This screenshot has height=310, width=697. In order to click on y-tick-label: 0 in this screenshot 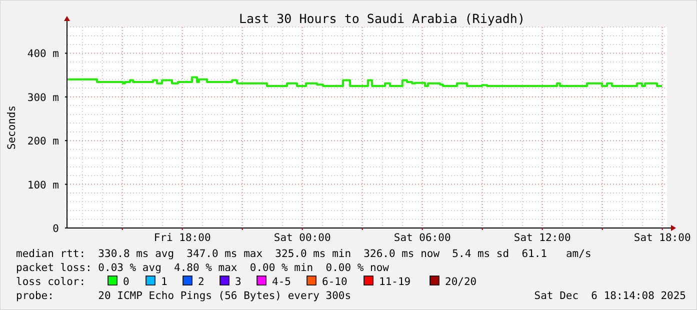, I will do `click(55, 229)`.